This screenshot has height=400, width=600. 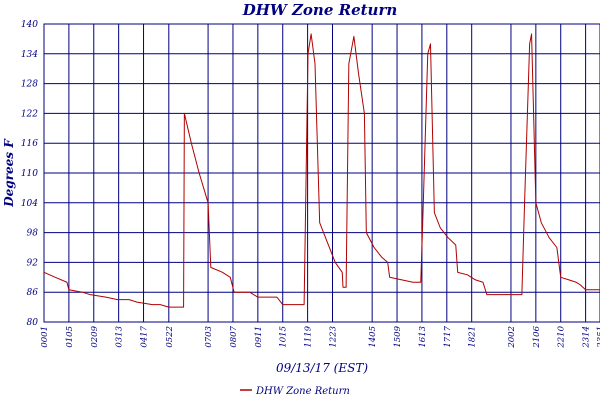 I want to click on y-tick-label: 122, so click(x=29, y=114).